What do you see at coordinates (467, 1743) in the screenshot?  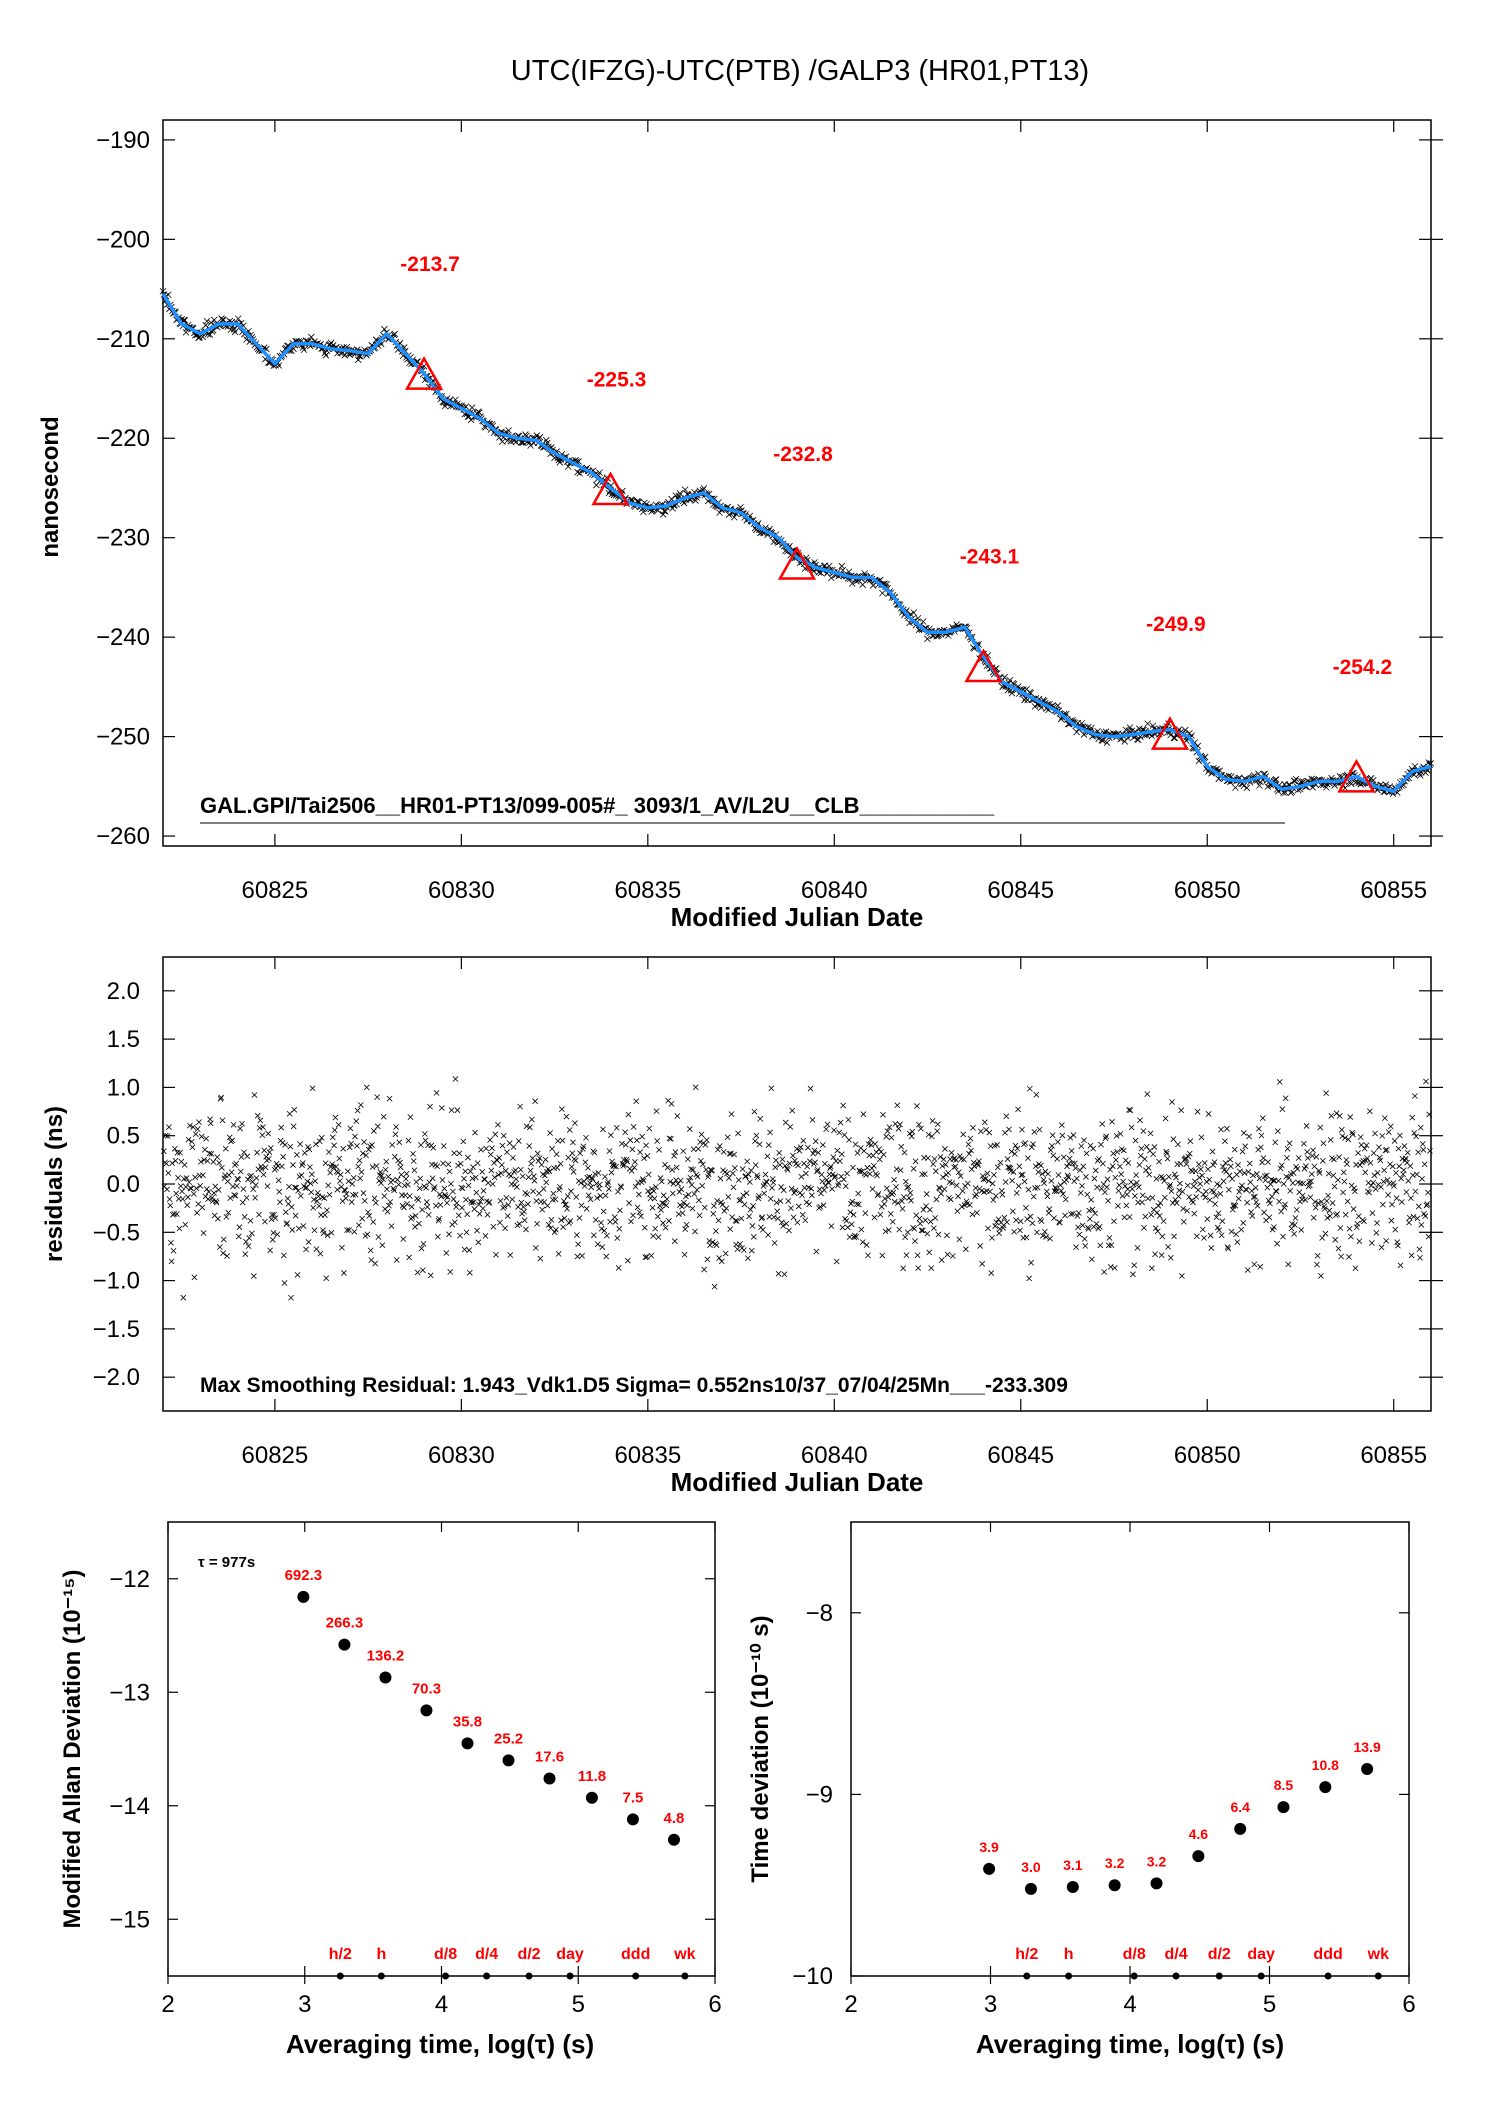 I see `mdev-point` at bounding box center [467, 1743].